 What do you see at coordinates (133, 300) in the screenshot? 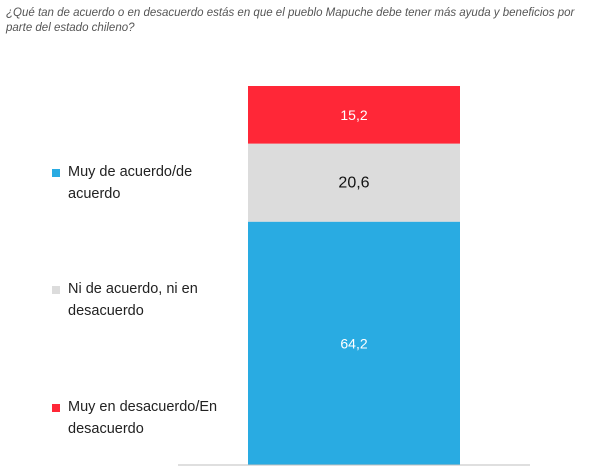
I see `legend-label-neutral: Ni de acuerdo, ni en desacuerdo` at bounding box center [133, 300].